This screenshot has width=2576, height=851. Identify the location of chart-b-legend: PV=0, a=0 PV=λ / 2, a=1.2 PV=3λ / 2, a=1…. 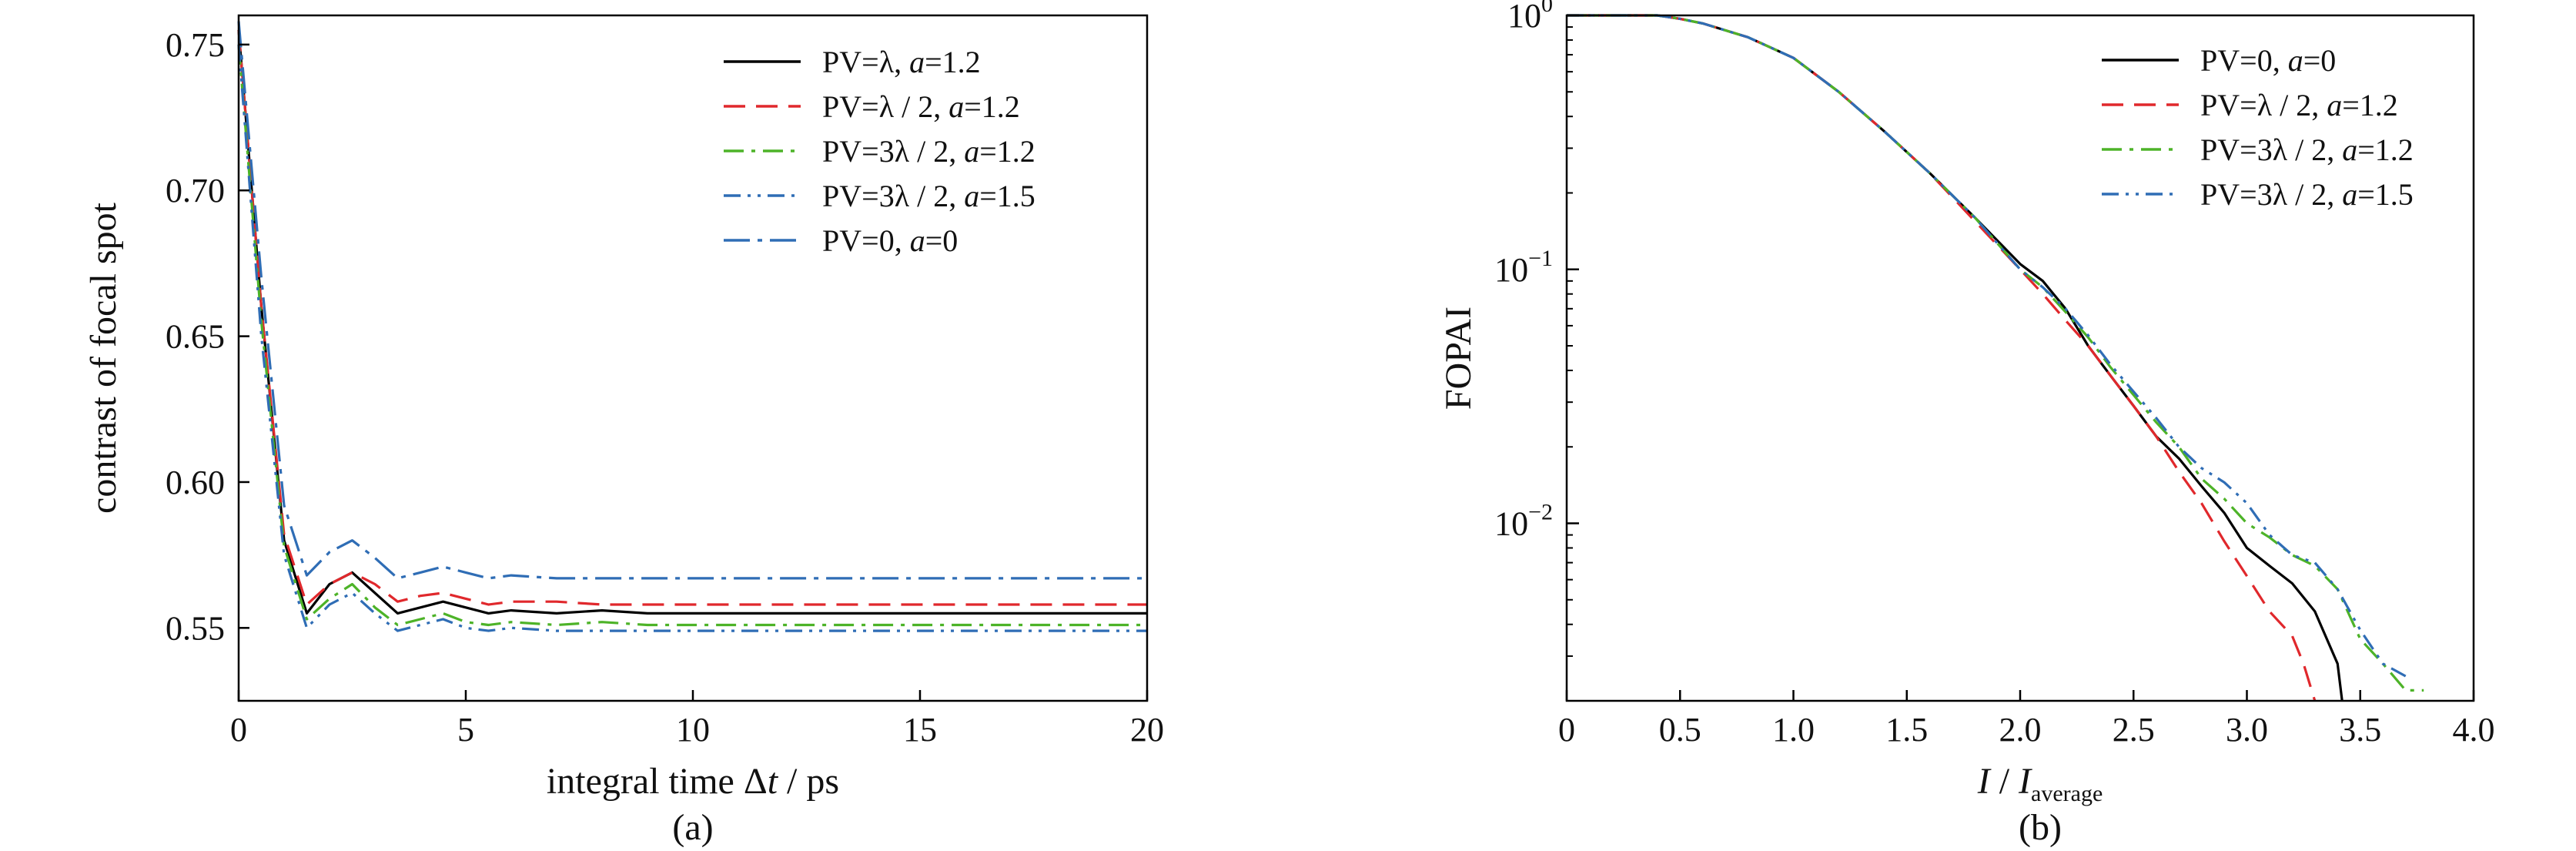
(2258, 127).